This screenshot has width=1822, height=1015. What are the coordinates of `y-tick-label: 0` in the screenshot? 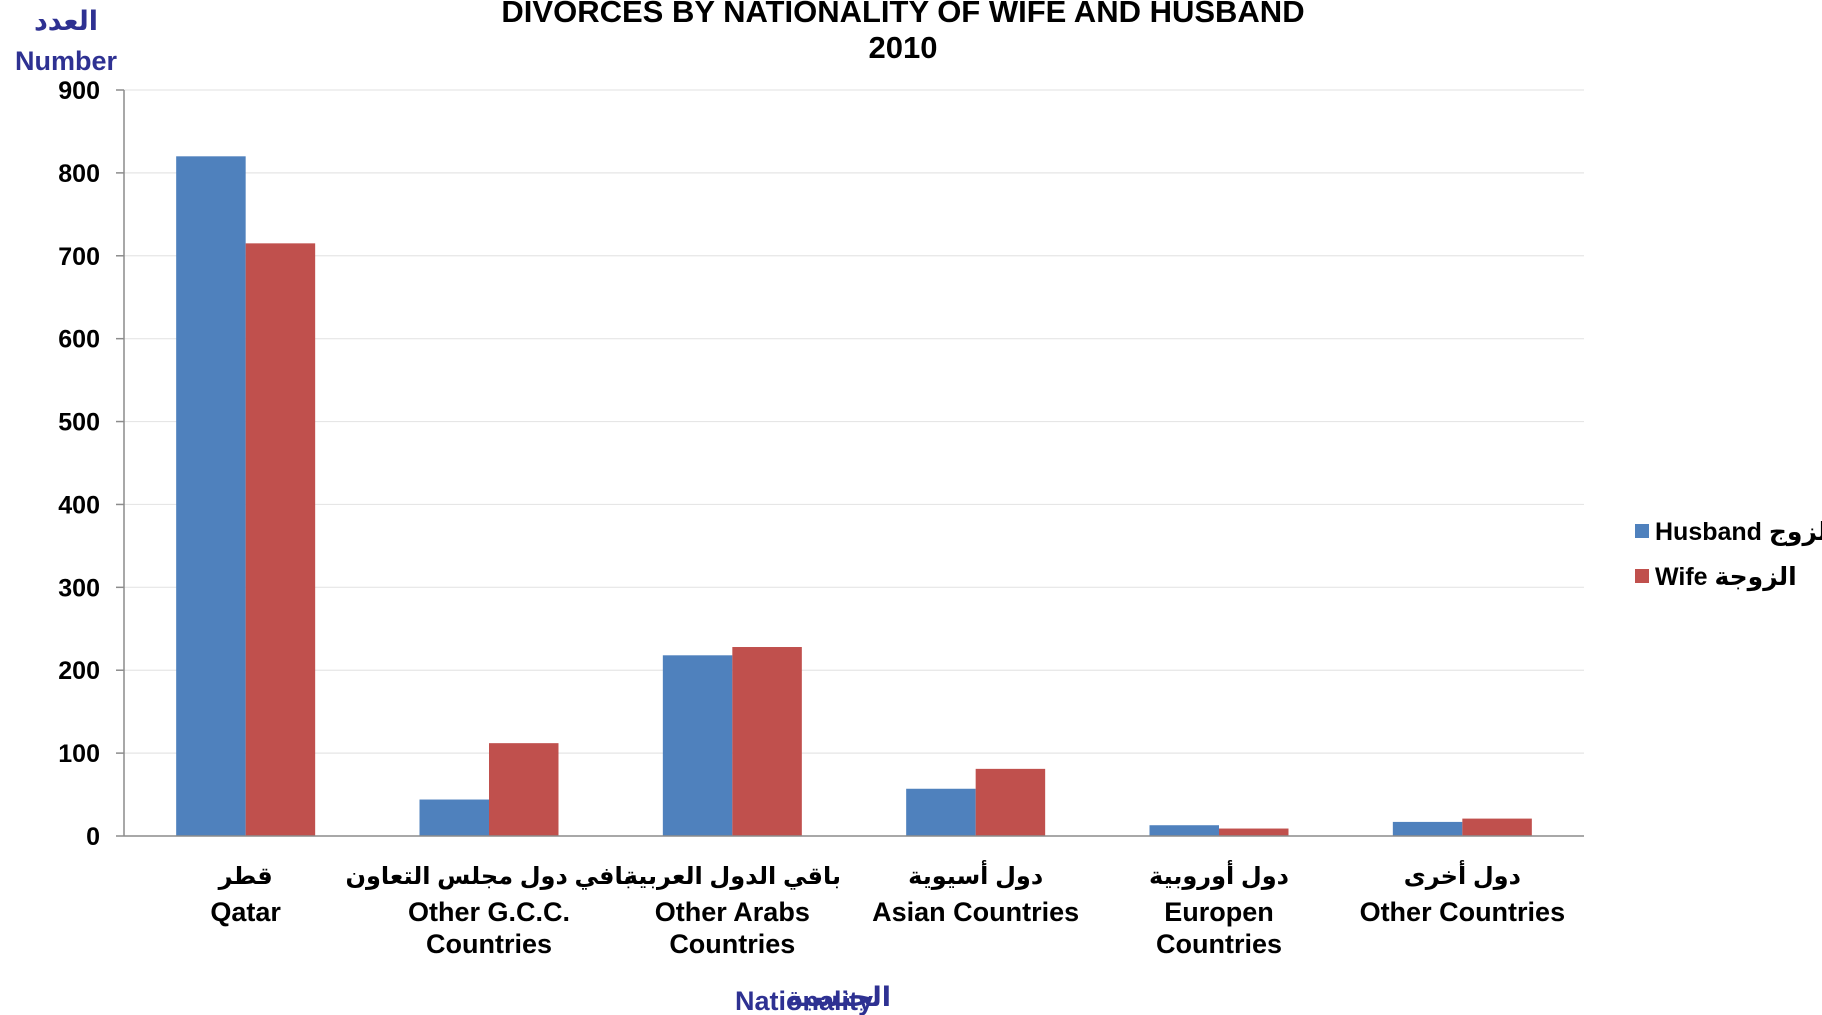 It's located at (93, 837).